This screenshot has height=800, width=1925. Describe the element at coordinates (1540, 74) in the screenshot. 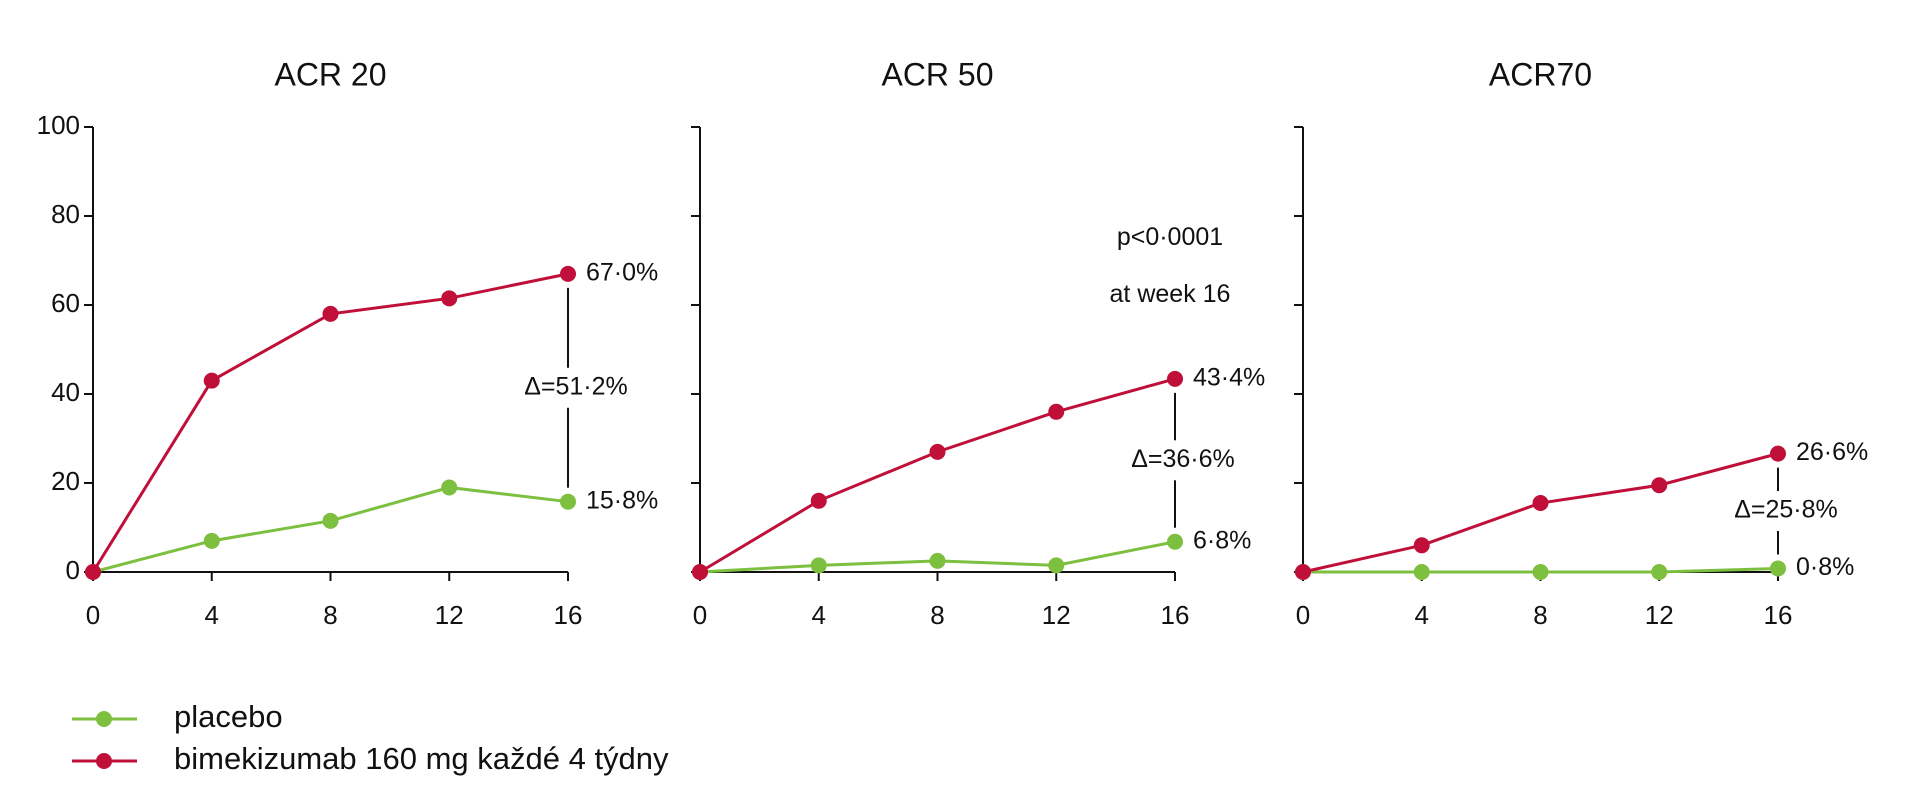

I see `chart-title: ACR70` at that location.